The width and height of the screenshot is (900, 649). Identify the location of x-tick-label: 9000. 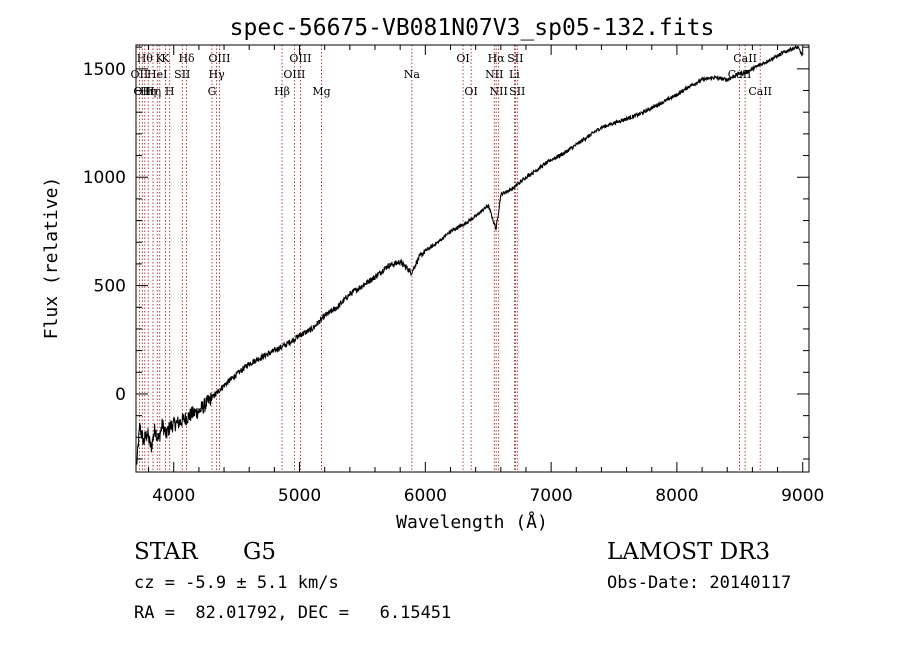
(802, 496).